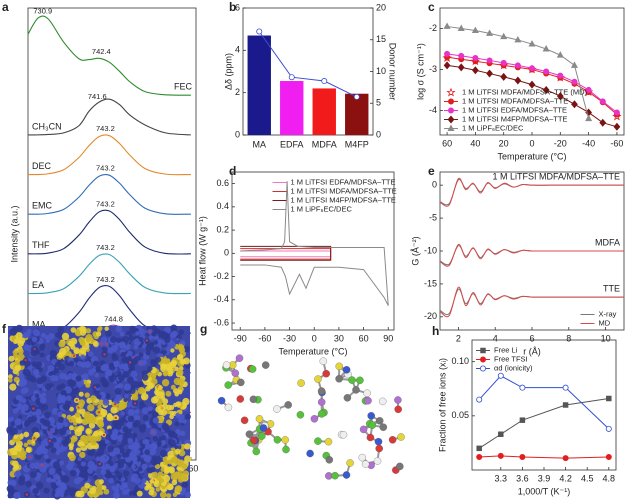 This screenshot has height=503, width=640. Describe the element at coordinates (611, 288) in the screenshot. I see `curve-label: TTE` at that location.